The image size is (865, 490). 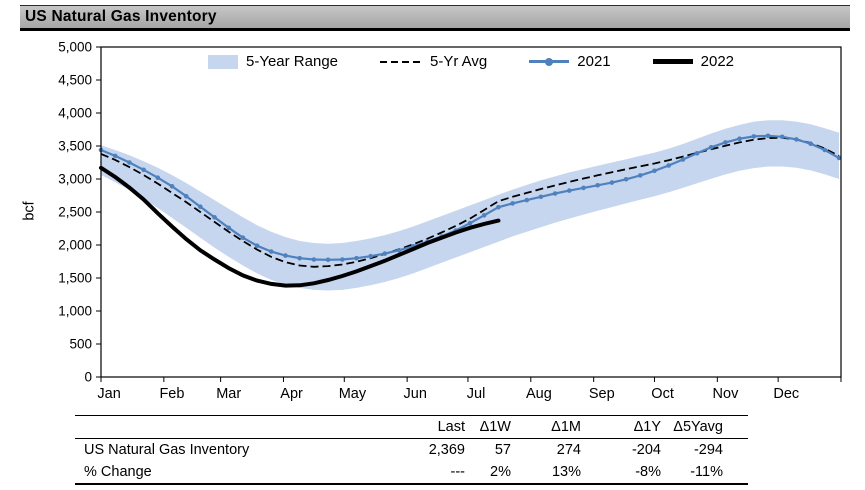 I want to click on x-tick-label: Apr, so click(x=291, y=394).